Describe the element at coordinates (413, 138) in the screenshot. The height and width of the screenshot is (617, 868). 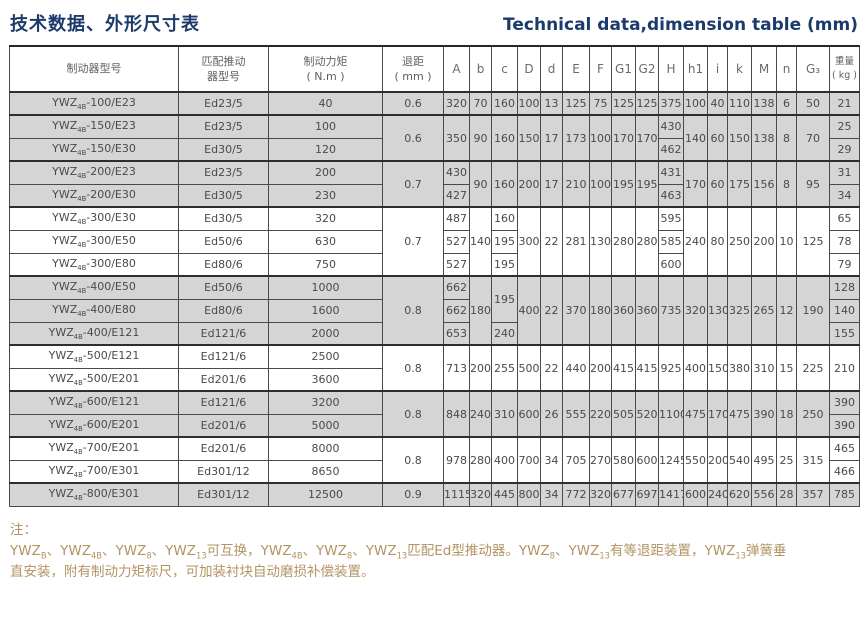
I see `cell-gap: 0.6` at that location.